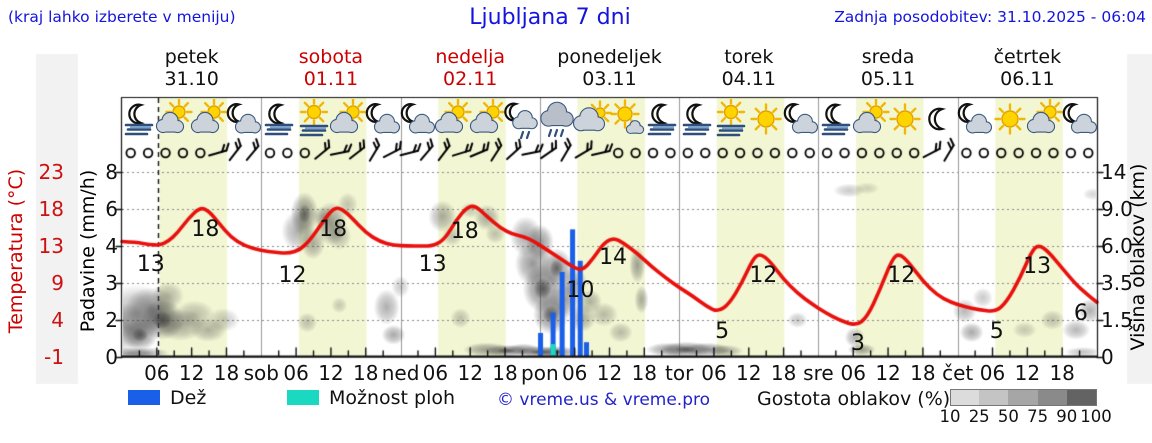  What do you see at coordinates (522, 119) in the screenshot?
I see `moon-cloud-rain-icon` at bounding box center [522, 119].